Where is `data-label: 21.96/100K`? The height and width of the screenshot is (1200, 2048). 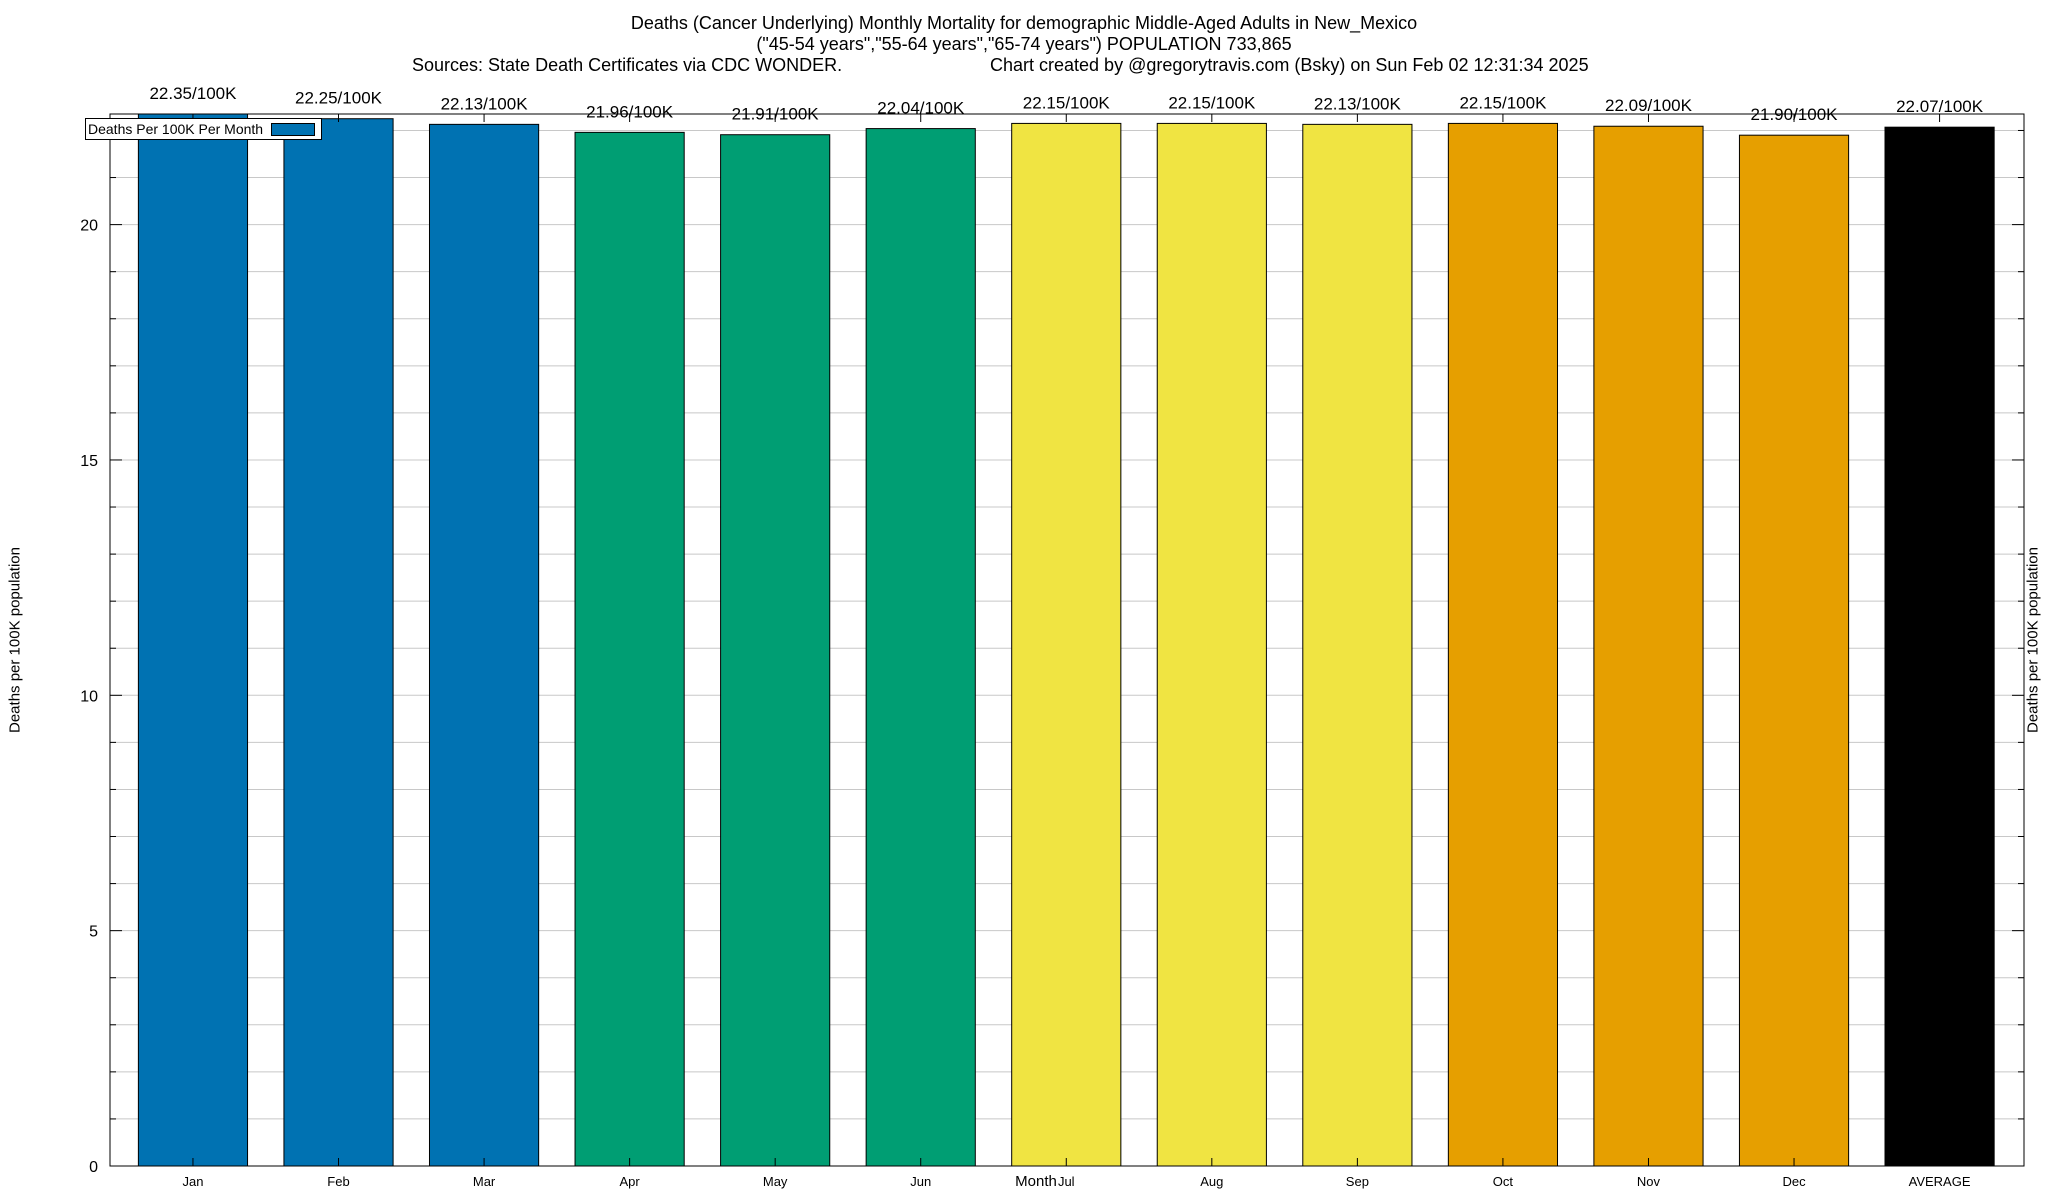 data-label: 21.96/100K is located at coordinates (630, 111).